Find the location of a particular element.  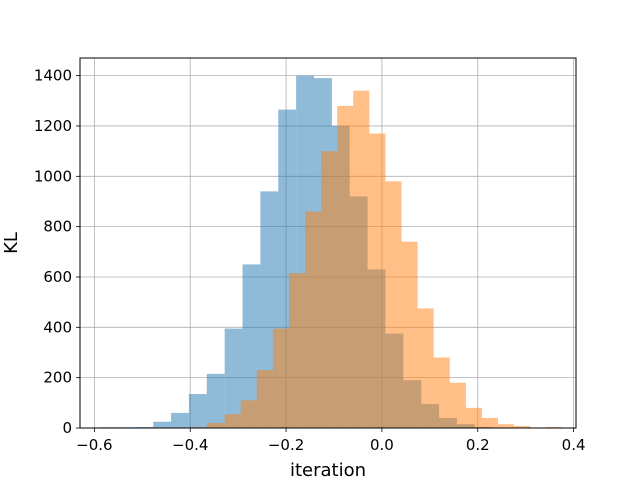

y-tick-label: 0 is located at coordinates (67, 428).